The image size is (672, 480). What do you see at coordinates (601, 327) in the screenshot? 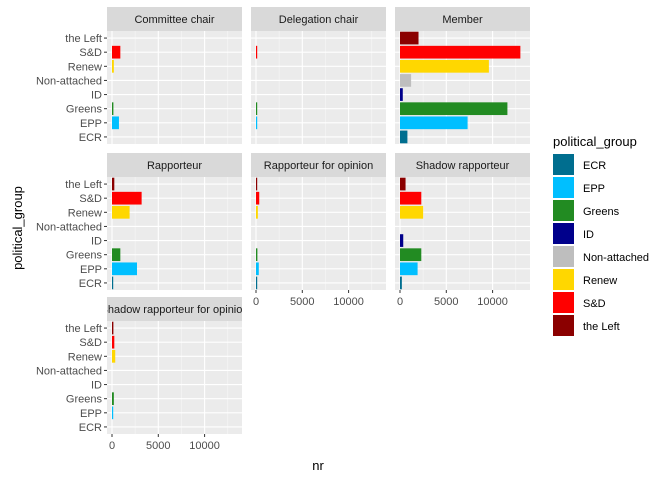
I see `legend-label: the Left` at bounding box center [601, 327].